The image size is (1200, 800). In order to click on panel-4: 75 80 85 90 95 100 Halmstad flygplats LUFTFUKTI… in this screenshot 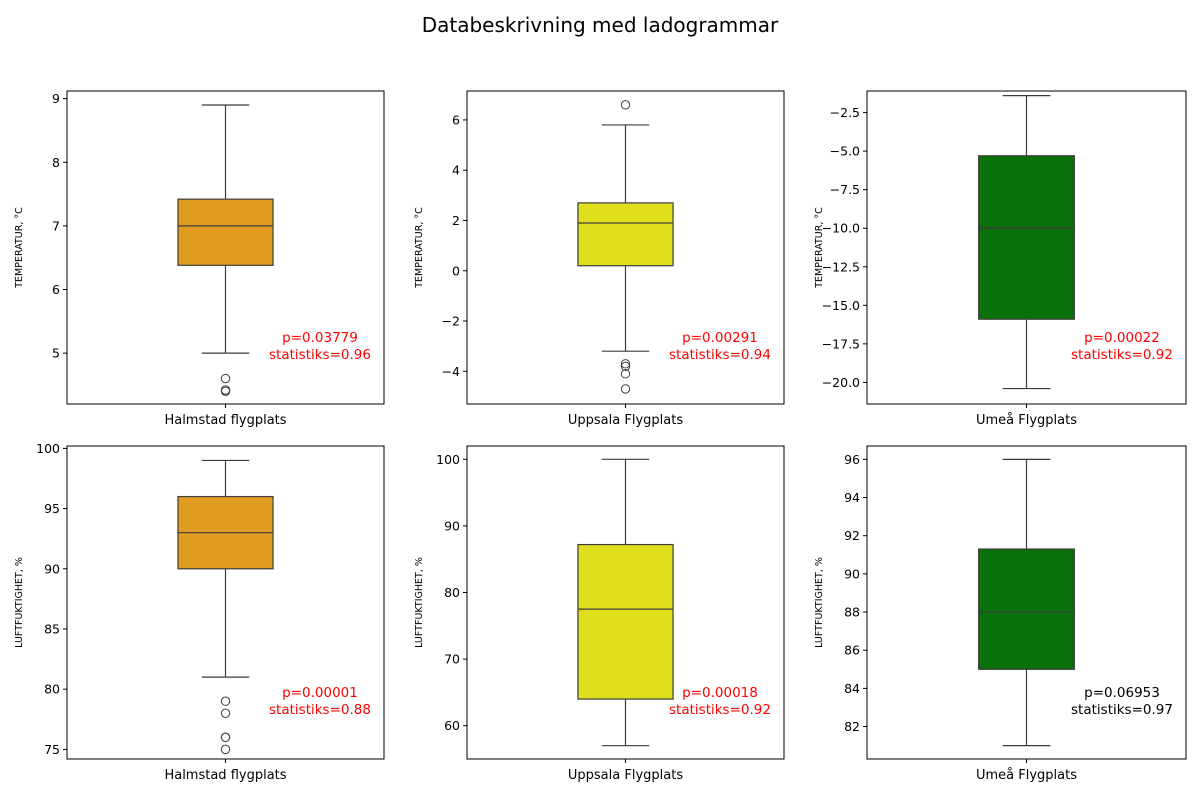, I will do `click(199, 612)`.